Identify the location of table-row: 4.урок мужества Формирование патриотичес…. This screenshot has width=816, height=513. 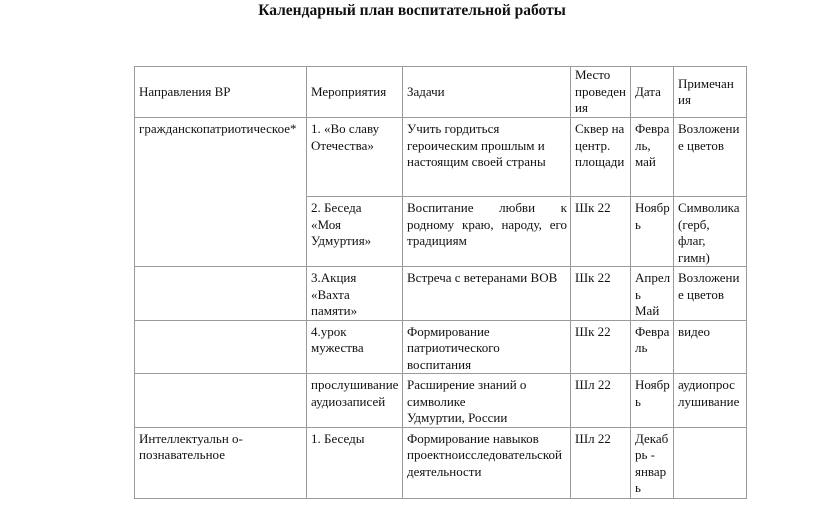
(440, 346).